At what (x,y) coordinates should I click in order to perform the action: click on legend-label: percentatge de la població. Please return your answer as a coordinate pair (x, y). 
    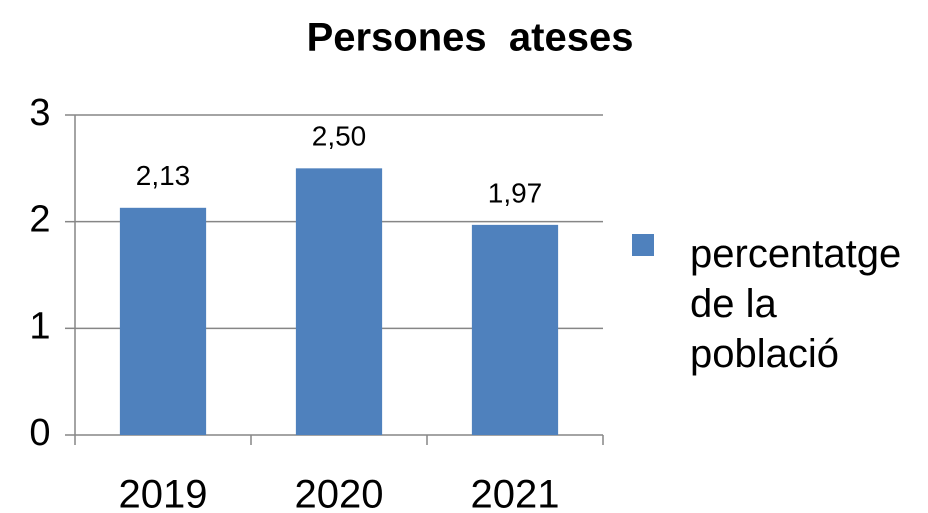
    Looking at the image, I should click on (796, 304).